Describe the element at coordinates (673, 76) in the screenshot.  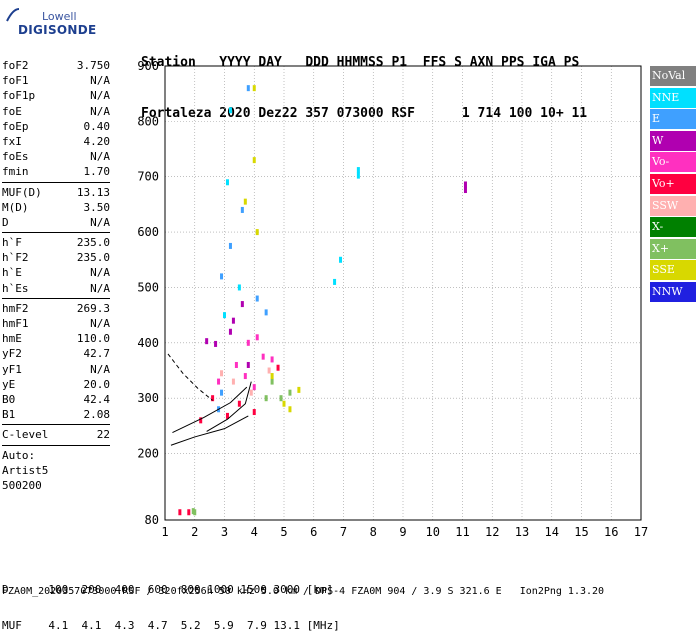
I see `legend-item: NoVal` at that location.